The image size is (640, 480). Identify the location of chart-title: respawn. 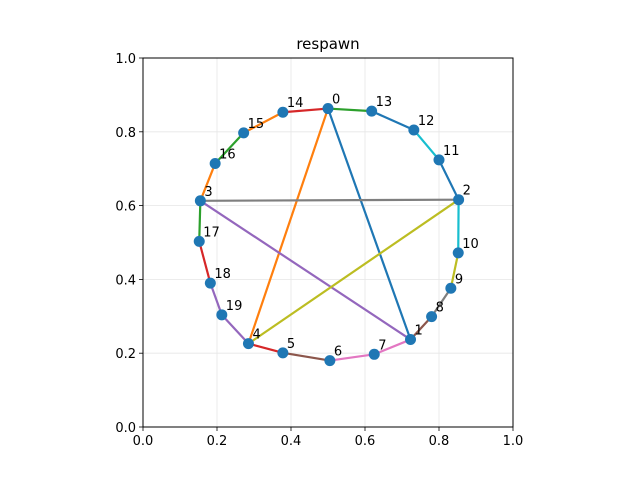
(327, 44).